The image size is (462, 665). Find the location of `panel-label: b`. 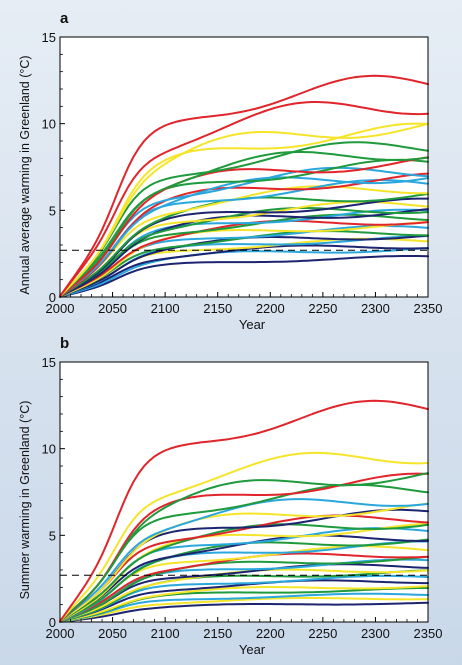

panel-label: b is located at coordinates (64, 343).